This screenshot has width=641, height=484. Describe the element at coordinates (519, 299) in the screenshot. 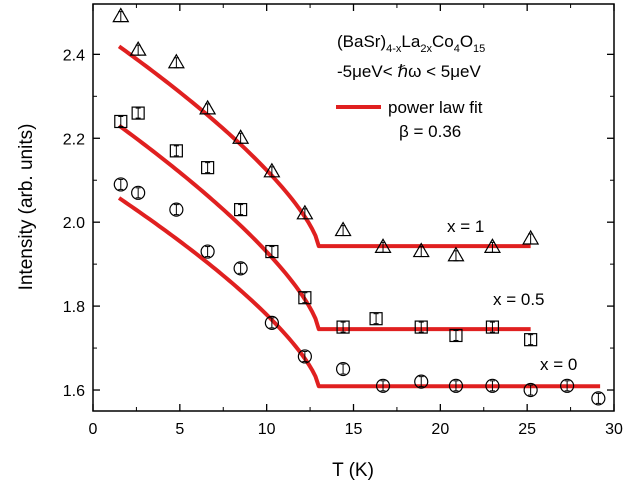

I see `series-label-x05: x = 0.5` at that location.